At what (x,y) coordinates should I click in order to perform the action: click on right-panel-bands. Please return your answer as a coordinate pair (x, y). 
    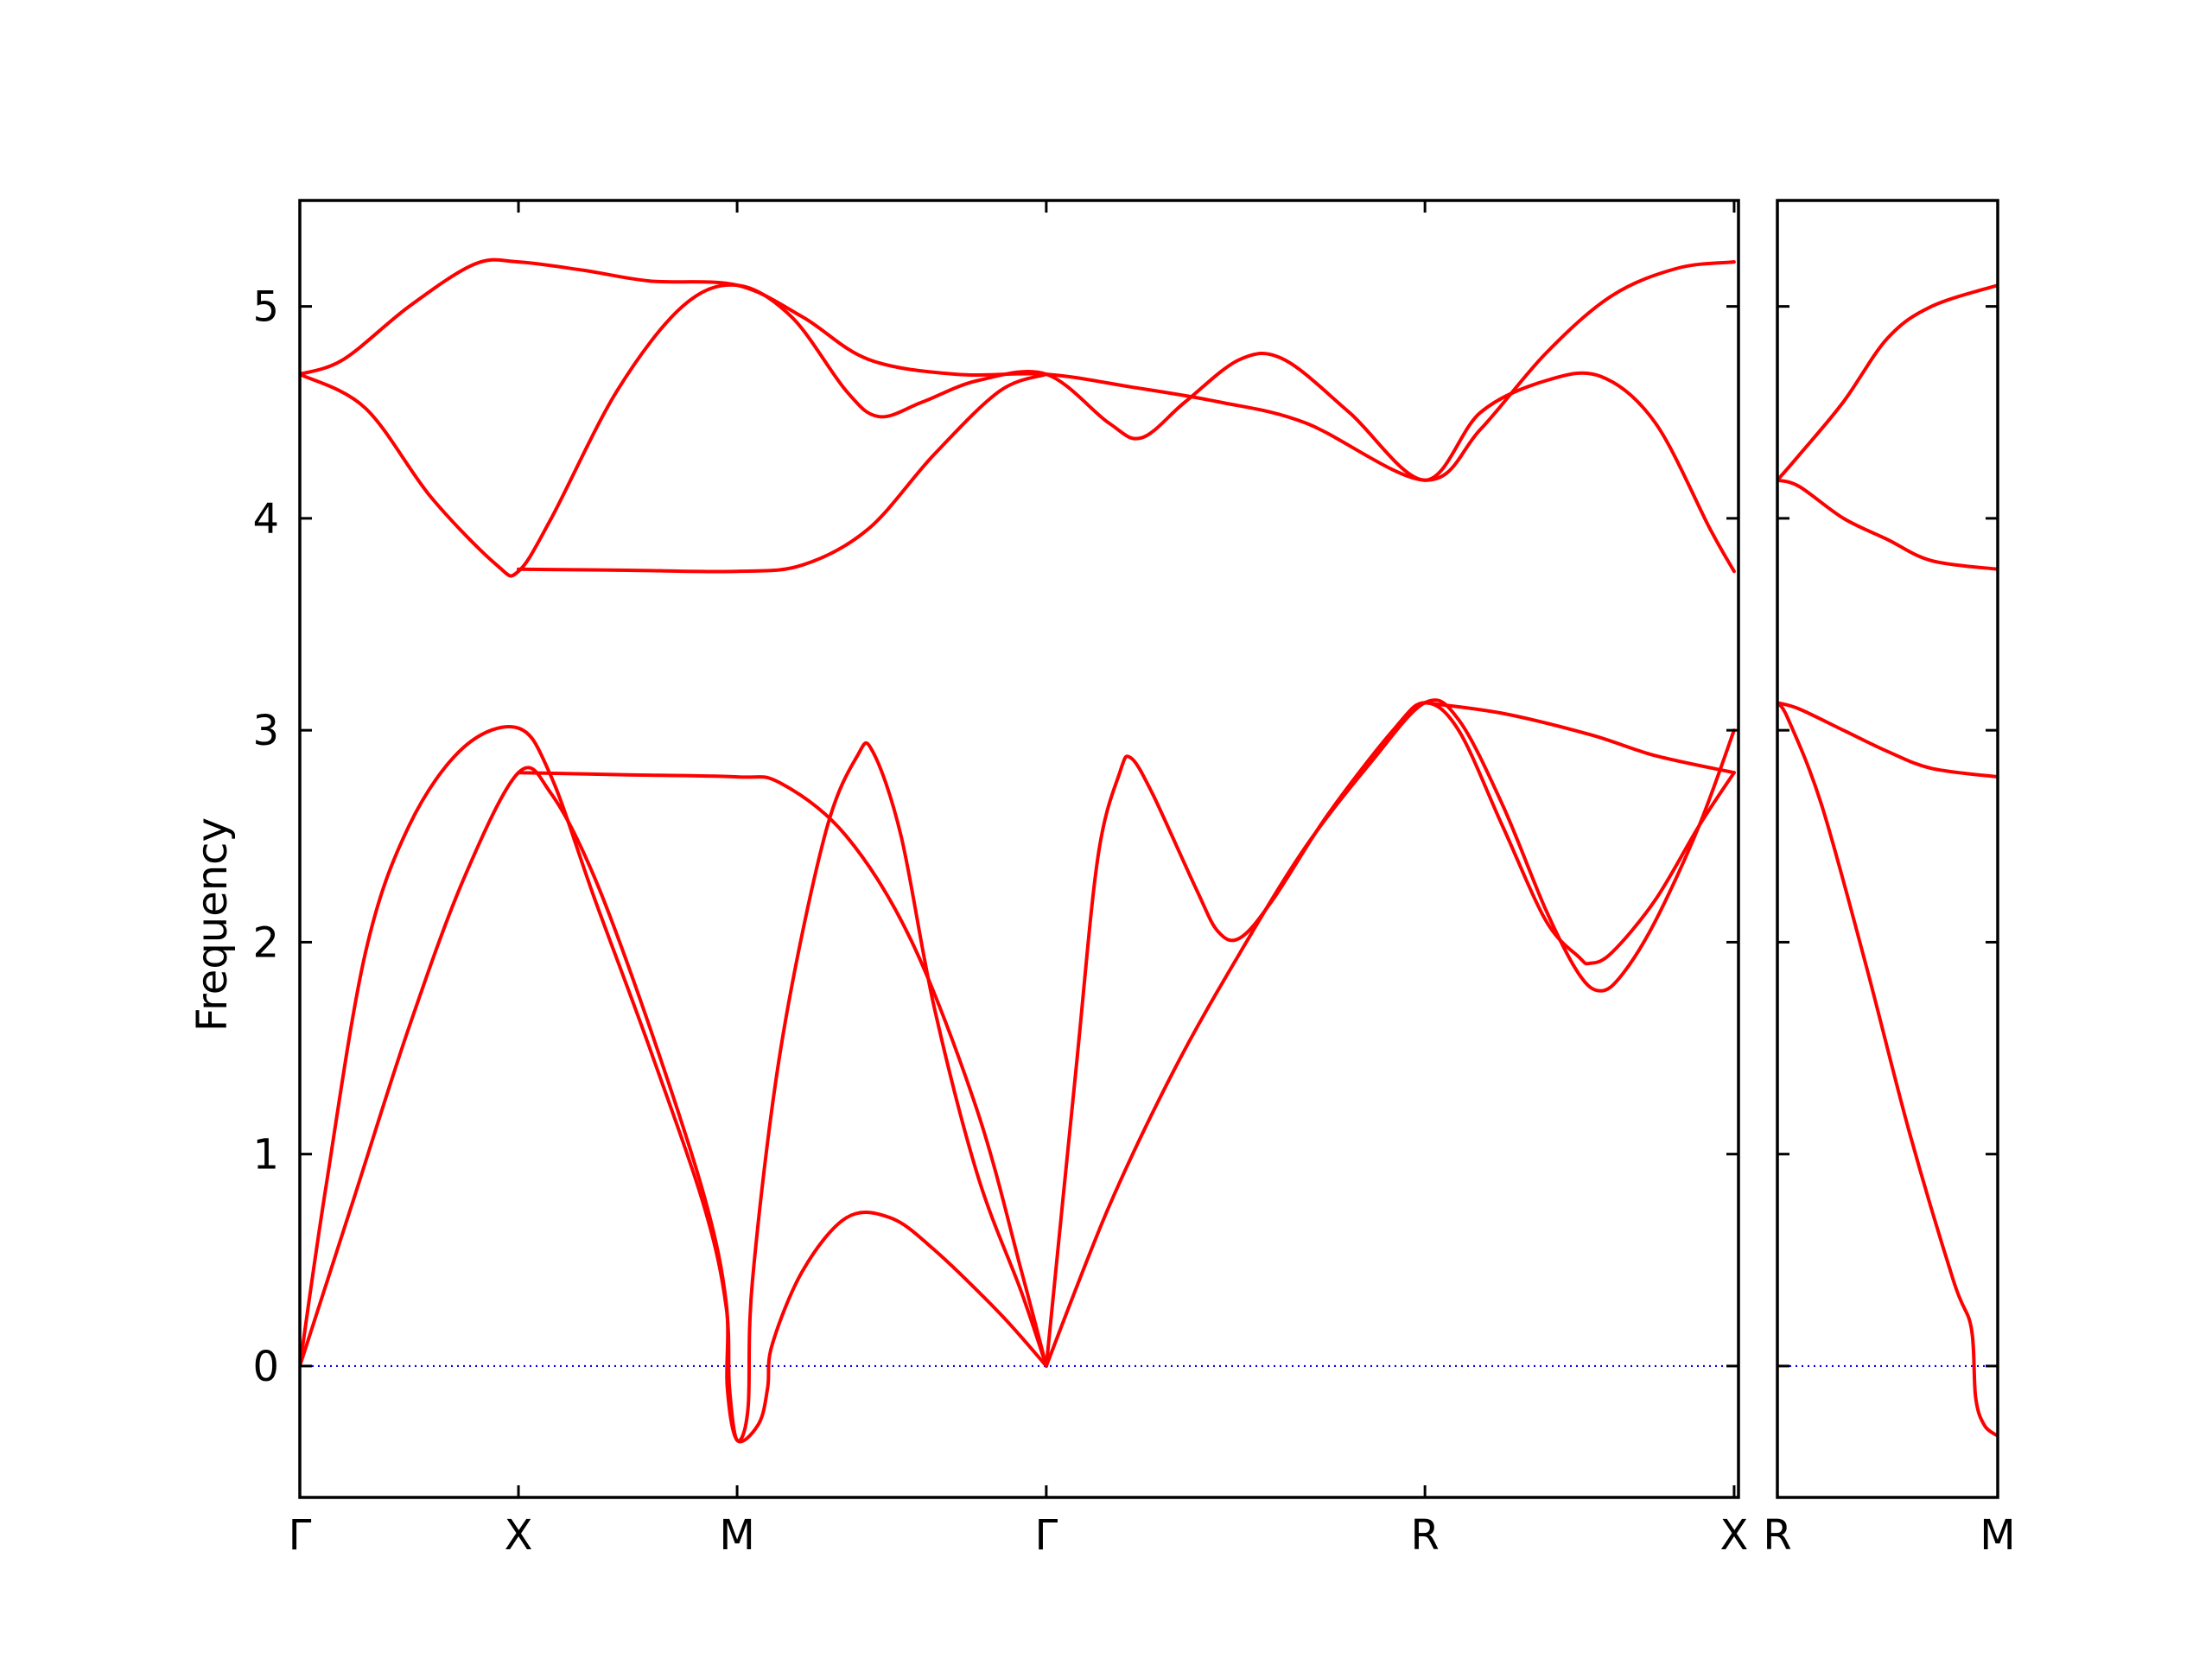
    Looking at the image, I should click on (1887, 860).